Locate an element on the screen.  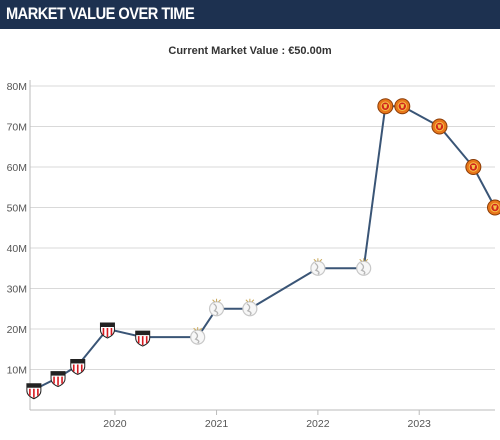
x-tick-label: 2022 is located at coordinates (318, 424).